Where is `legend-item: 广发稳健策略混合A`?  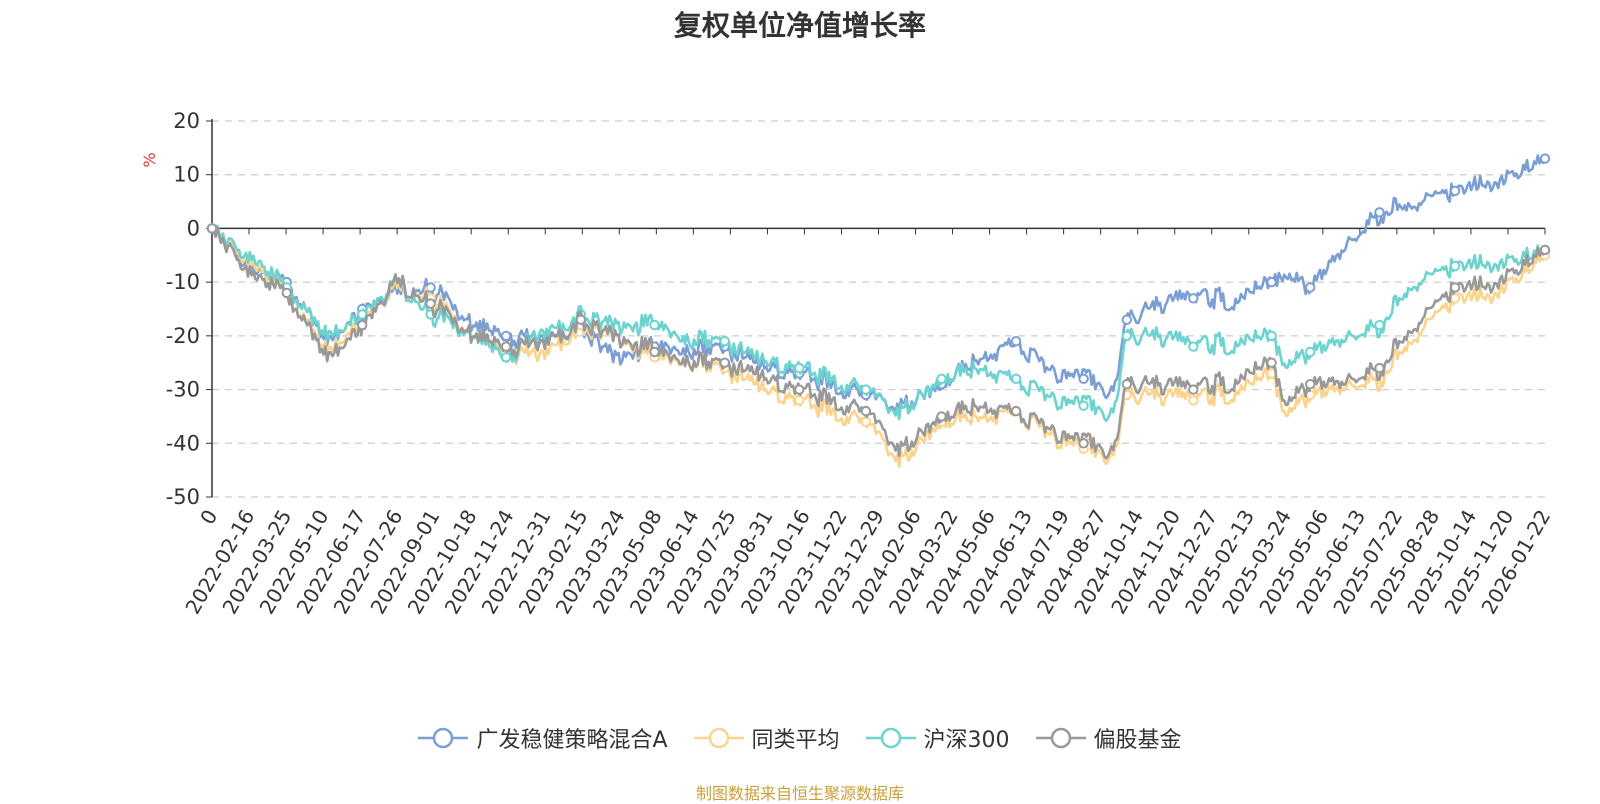 legend-item: 广发稳健策略混合A is located at coordinates (543, 738).